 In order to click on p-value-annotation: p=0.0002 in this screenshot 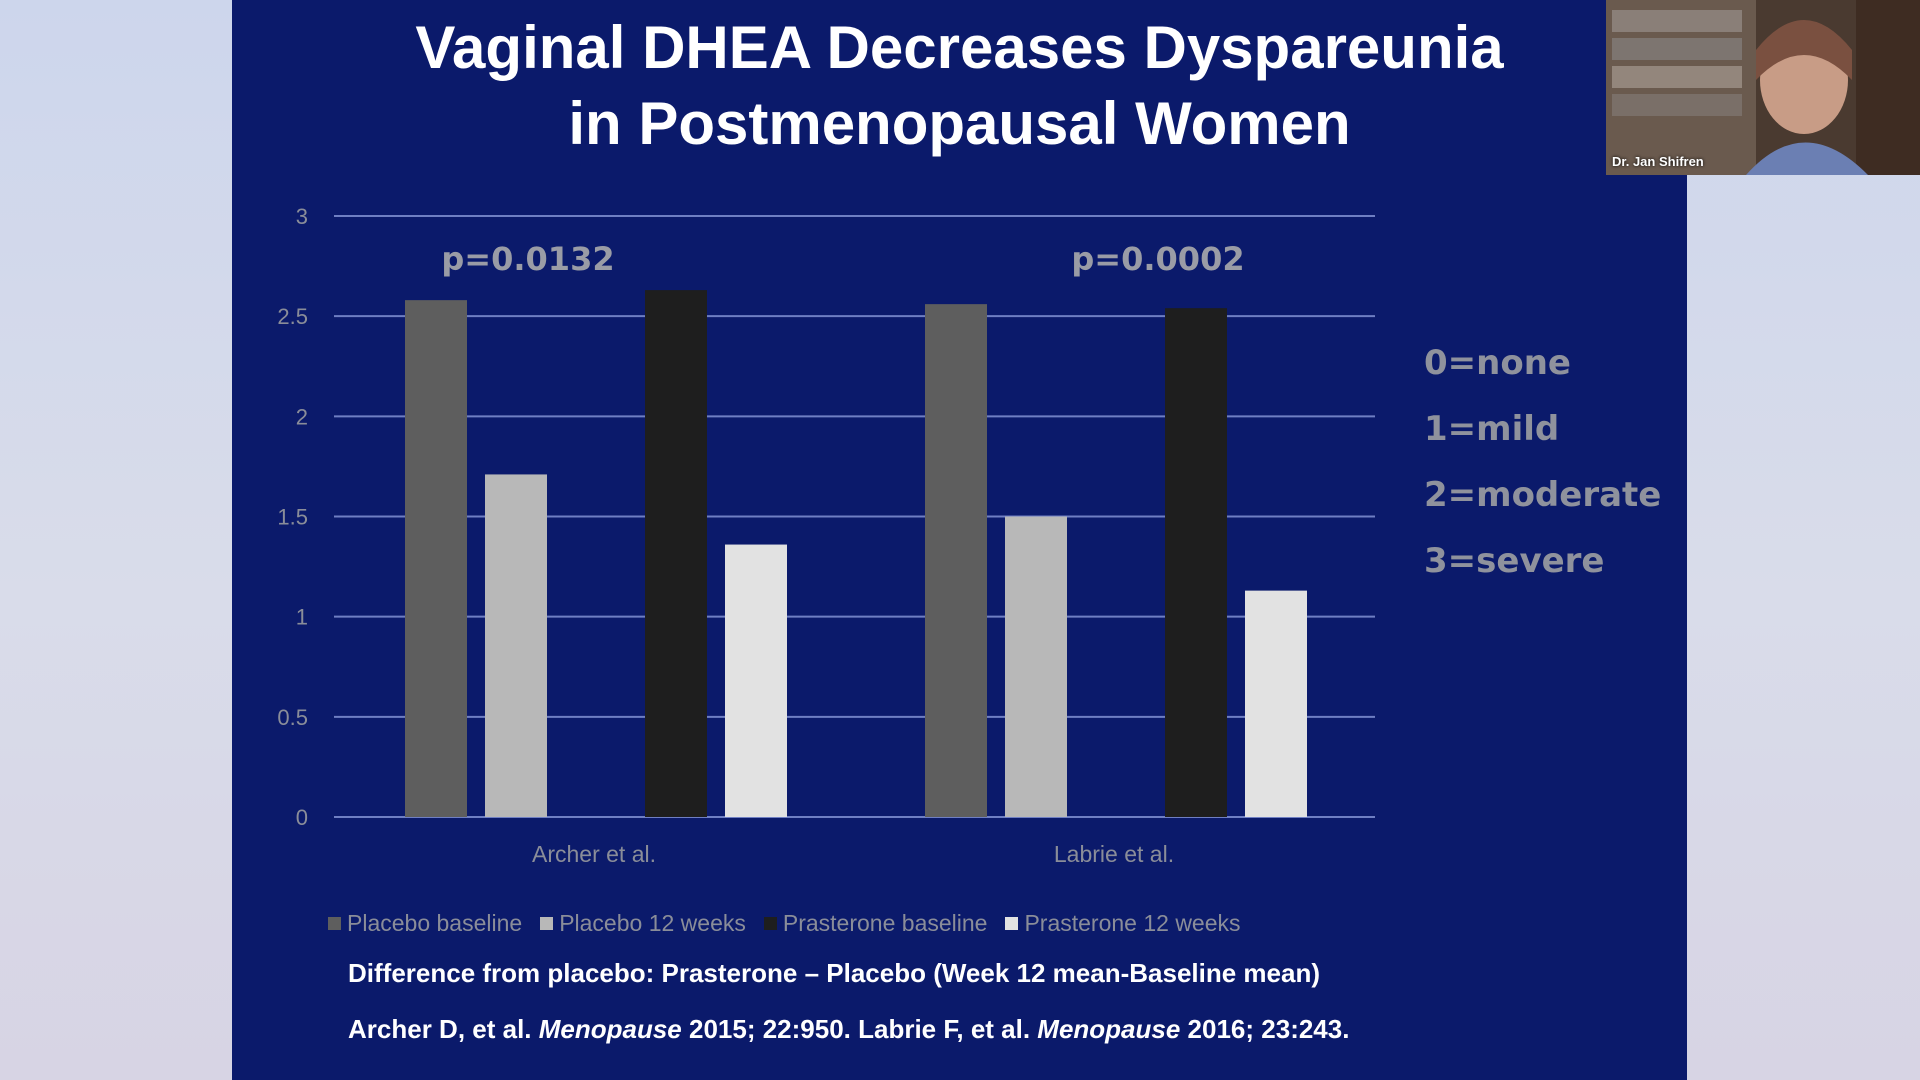, I will do `click(1157, 259)`.